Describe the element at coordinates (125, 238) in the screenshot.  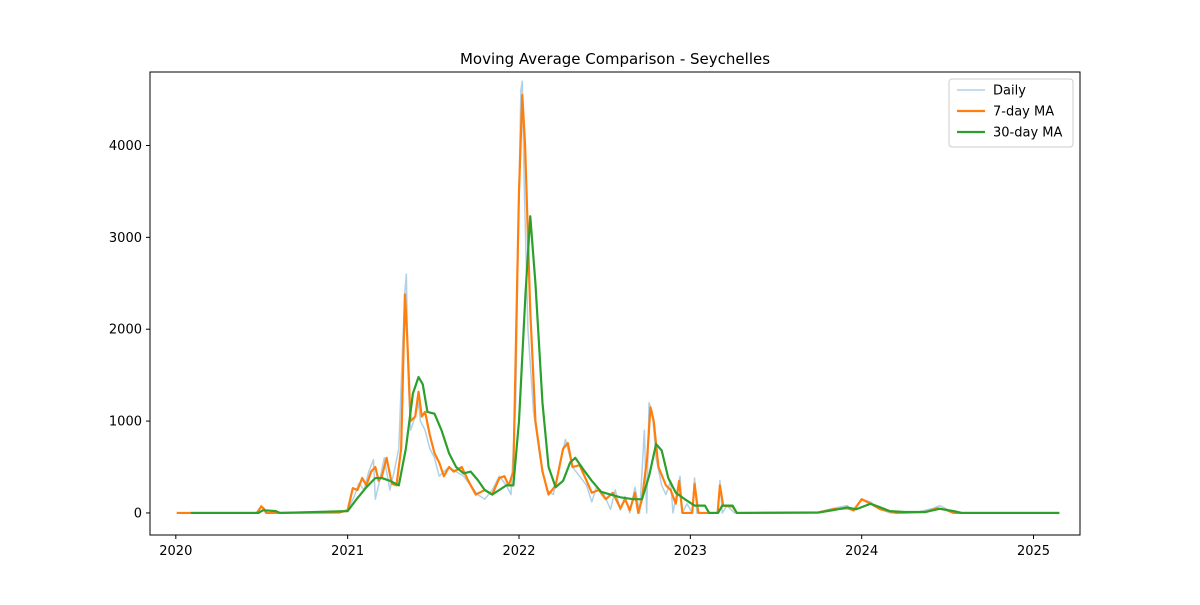
I see `y-tick-label: 3000` at that location.